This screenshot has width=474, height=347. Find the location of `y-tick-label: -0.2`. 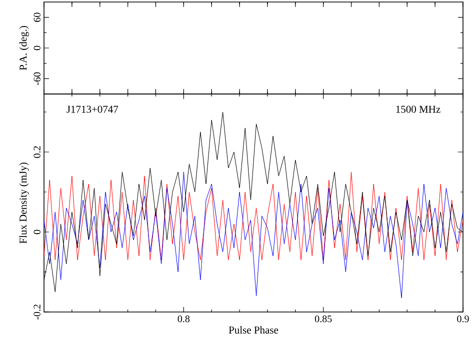

y-tick-label: -0.2 is located at coordinates (37, 312).